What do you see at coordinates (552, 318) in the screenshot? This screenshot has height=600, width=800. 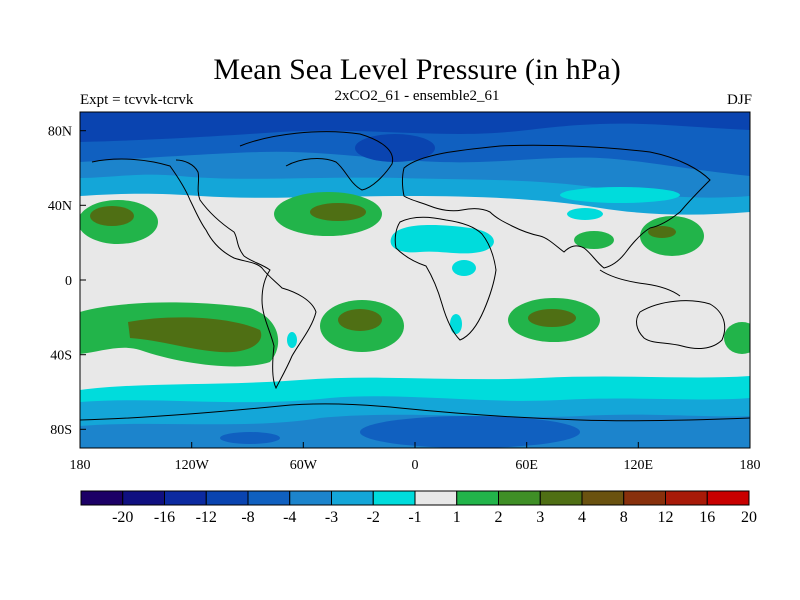 I see `south-indian-high-core` at bounding box center [552, 318].